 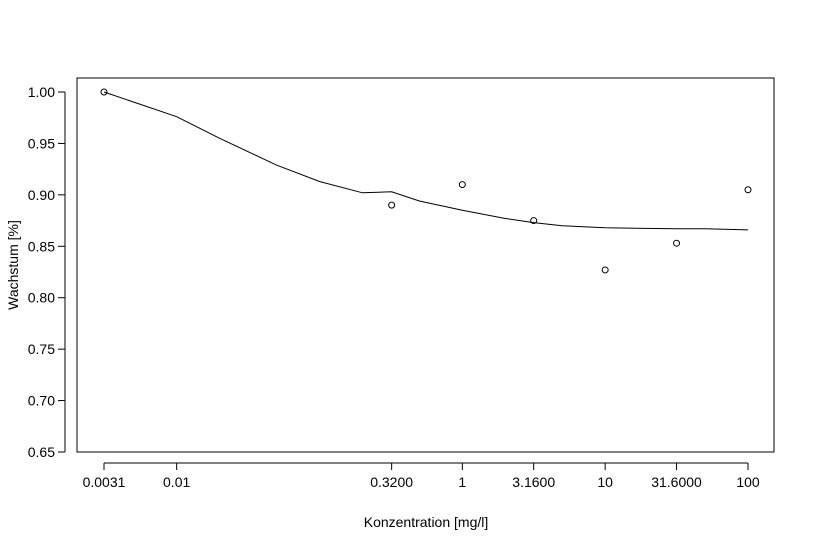 What do you see at coordinates (41, 246) in the screenshot?
I see `y-tick-label: 0.85` at bounding box center [41, 246].